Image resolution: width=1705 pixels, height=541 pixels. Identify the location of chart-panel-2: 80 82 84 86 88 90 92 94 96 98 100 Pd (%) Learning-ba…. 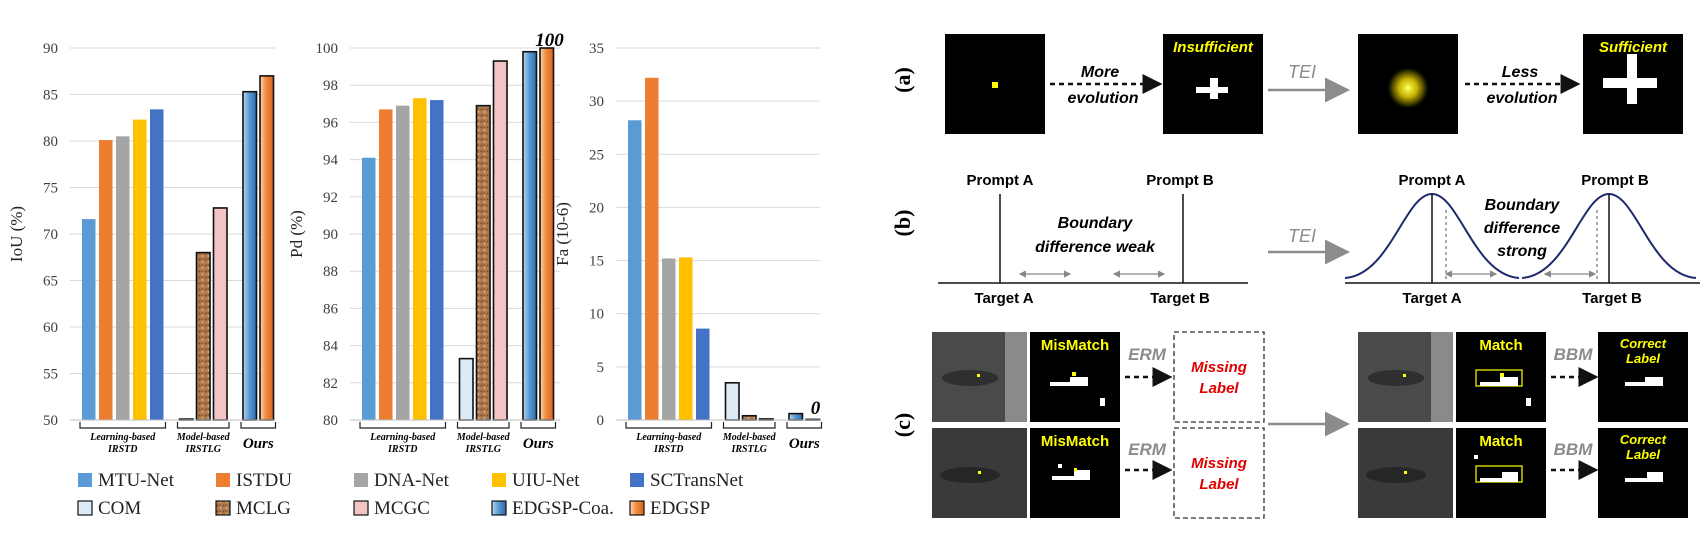
(425, 242).